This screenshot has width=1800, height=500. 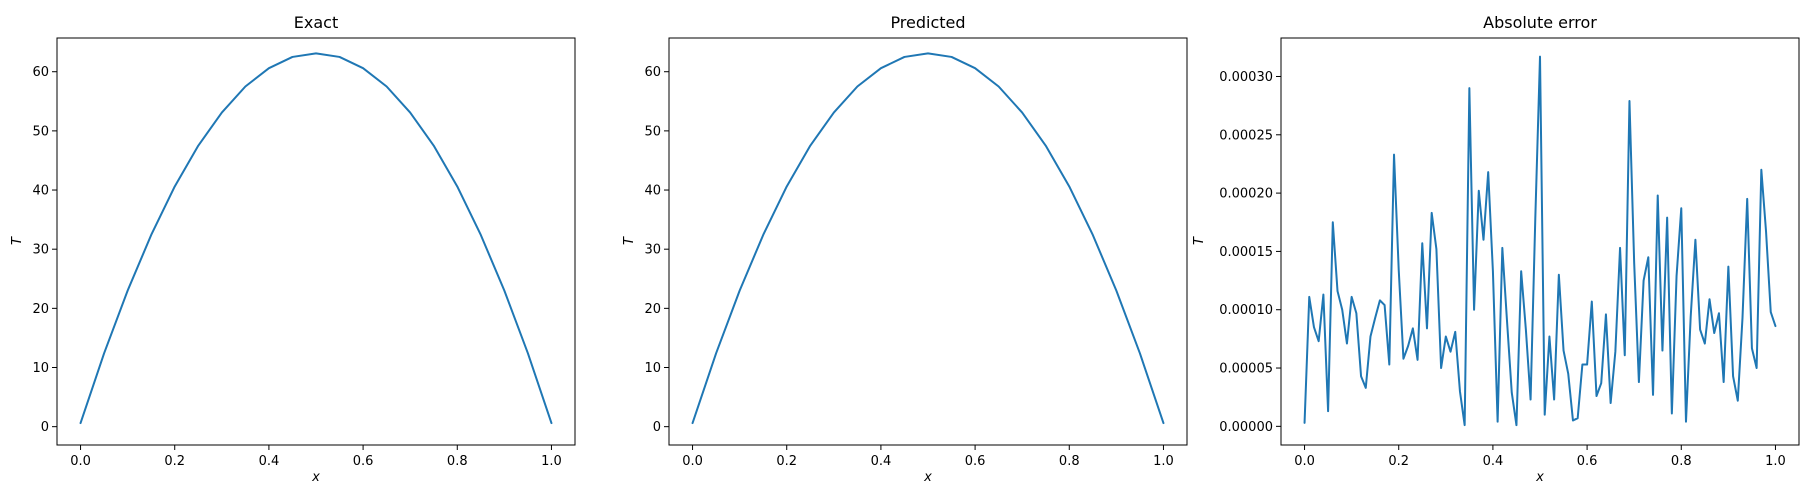 I want to click on exact-y-axis: 0 10 20 30 40 50 60, so click(x=44, y=250).